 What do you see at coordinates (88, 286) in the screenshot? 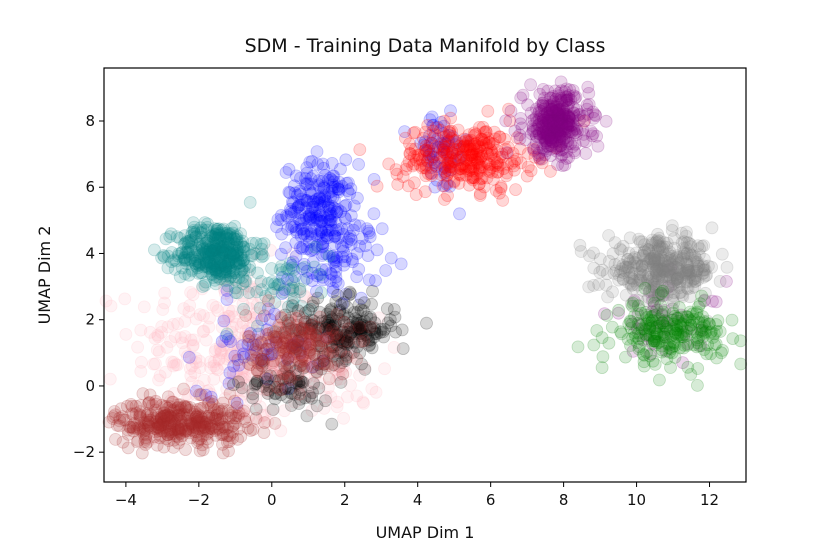
I see `y-axis-ticks: −2 0 2 4 6 8` at bounding box center [88, 286].